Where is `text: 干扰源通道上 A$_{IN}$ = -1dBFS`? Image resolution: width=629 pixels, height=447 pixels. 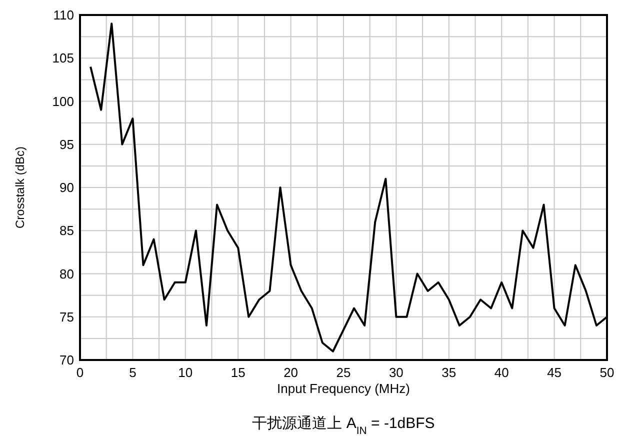 text: 干扰源通道上 A$_{IN}$ = -1dBFS is located at coordinates (343, 426).